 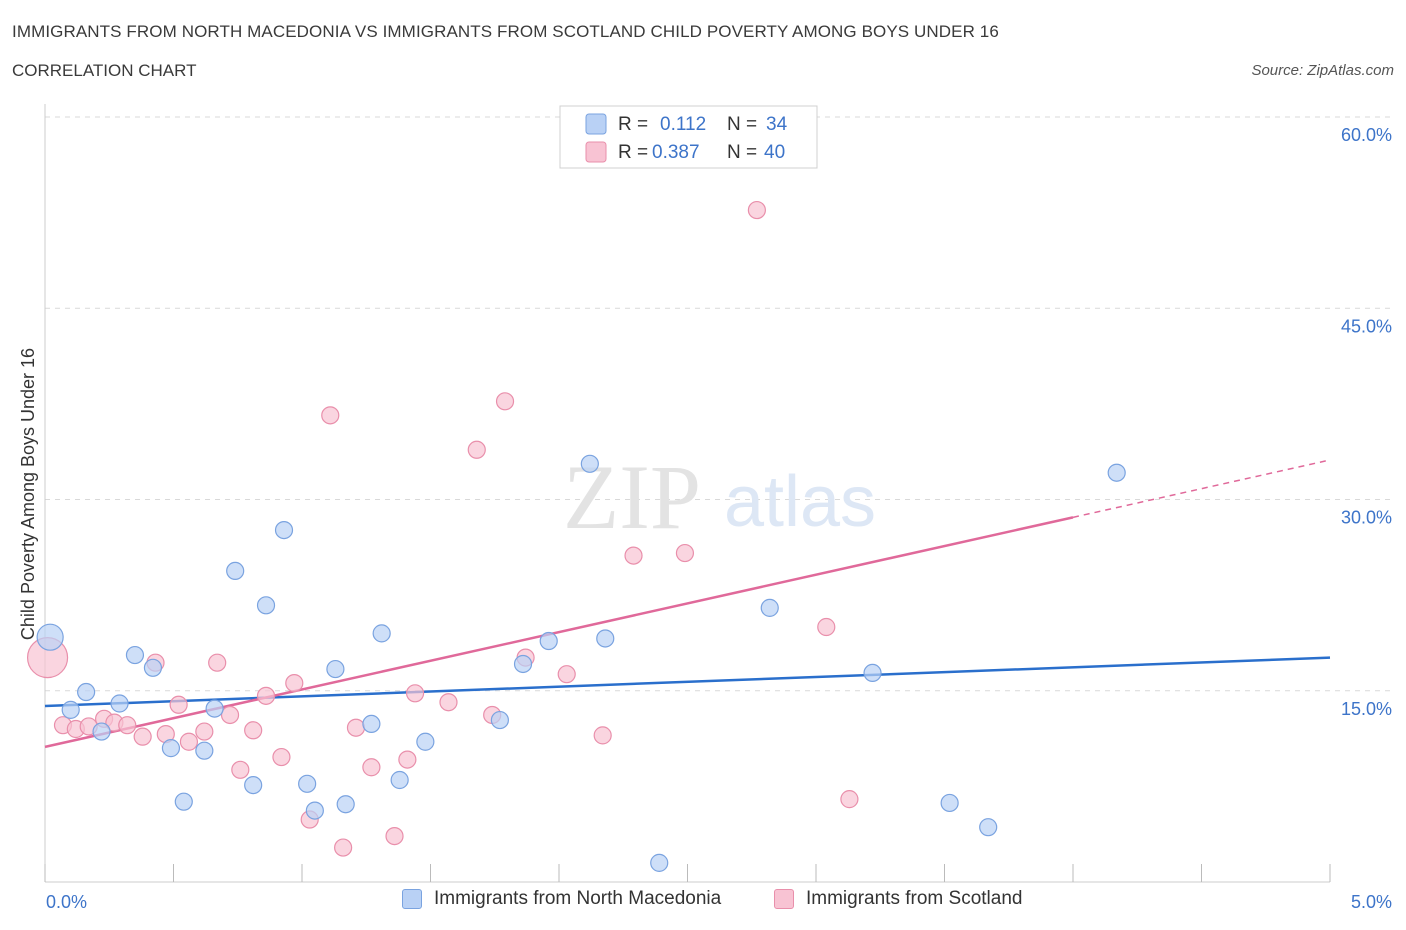 What do you see at coordinates (676, 152) in the screenshot?
I see `legend-r-value: 0.387` at bounding box center [676, 152].